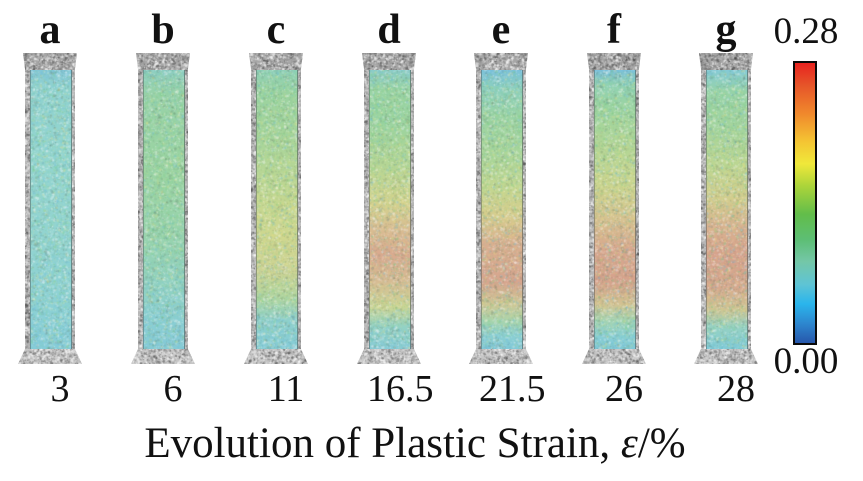 This screenshot has height=481, width=863. Describe the element at coordinates (629, 443) in the screenshot. I see `caption-epsilon-symbol: ε` at that location.